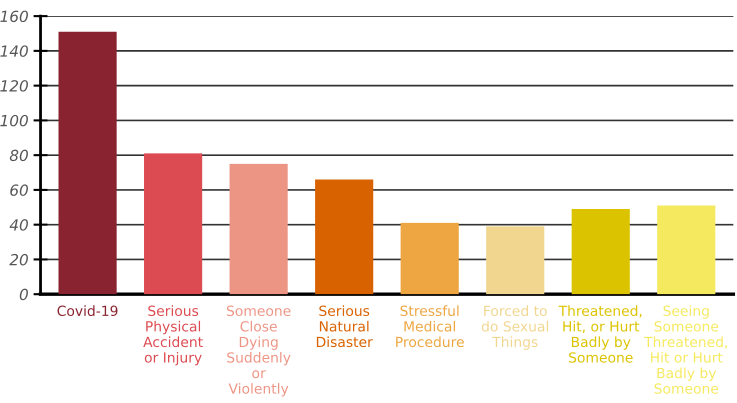 The image size is (737, 403). Describe the element at coordinates (430, 326) in the screenshot. I see `x-tick-label: Stressful Medical Procedure` at that location.